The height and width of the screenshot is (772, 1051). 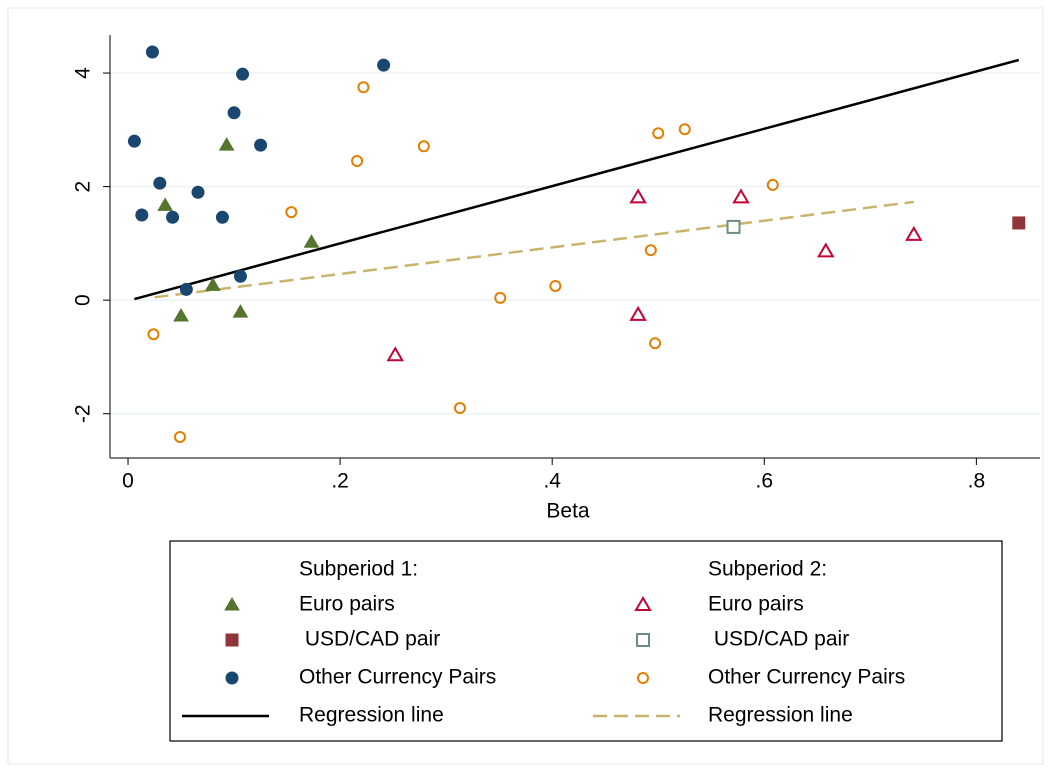 What do you see at coordinates (83, 73) in the screenshot?
I see `y-tick-label: 4` at bounding box center [83, 73].